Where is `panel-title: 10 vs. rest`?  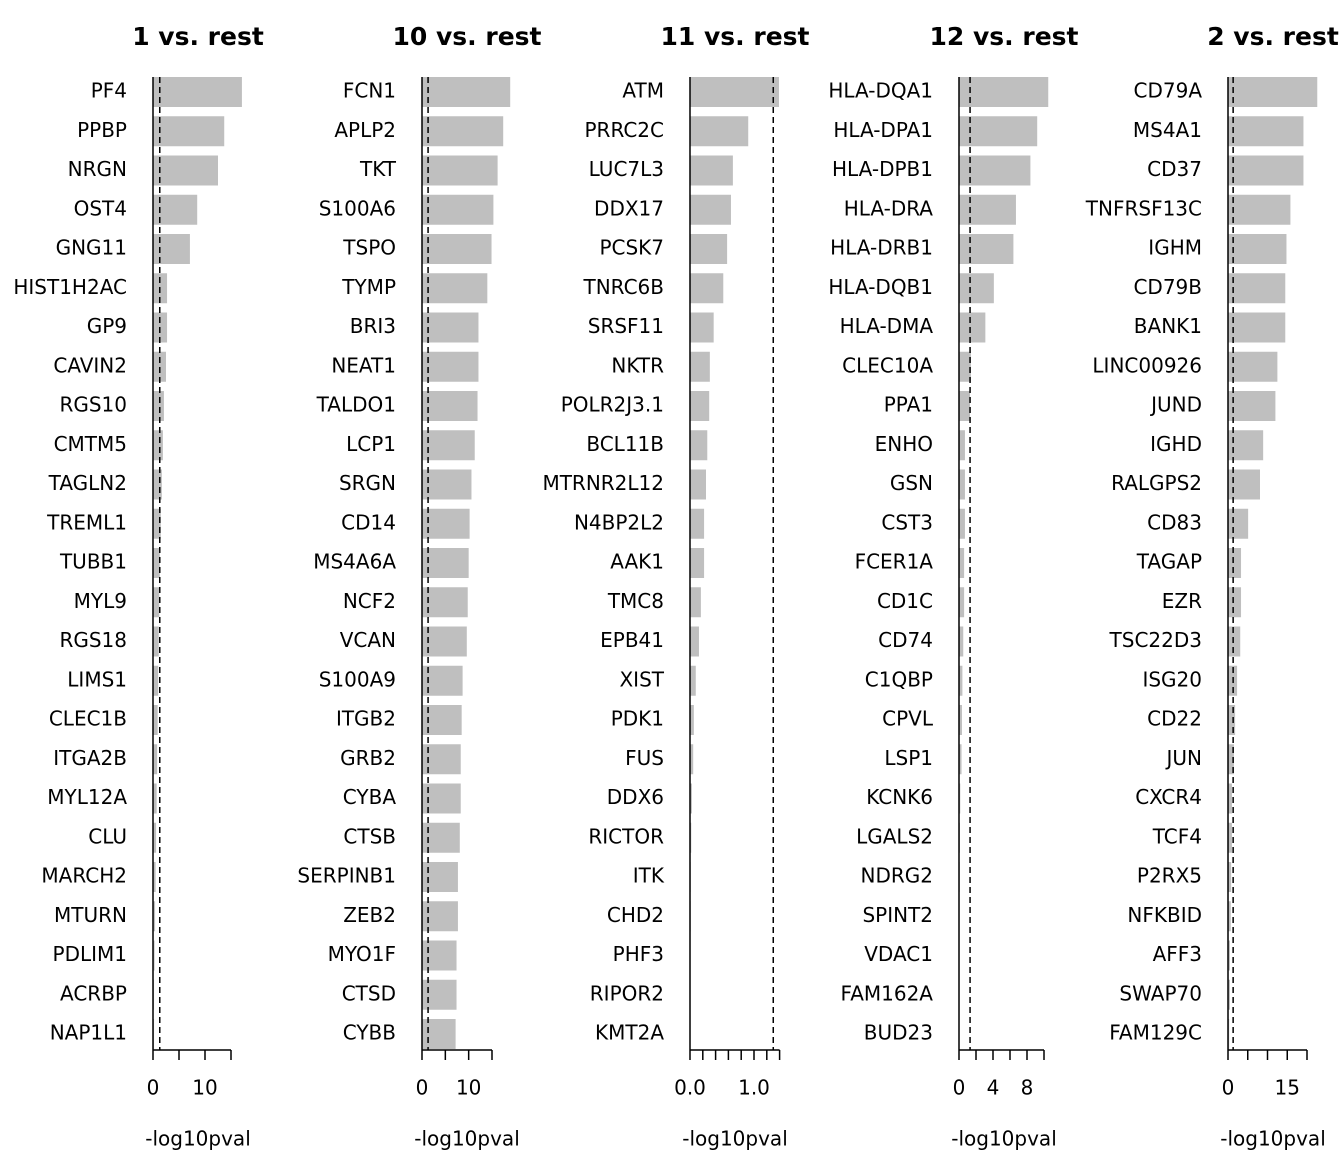 panel-title: 10 vs. rest is located at coordinates (467, 36).